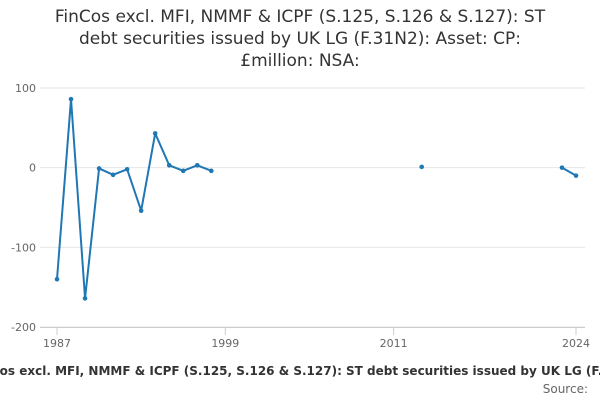  What do you see at coordinates (197, 165) in the screenshot?
I see `data-point-1997` at bounding box center [197, 165].